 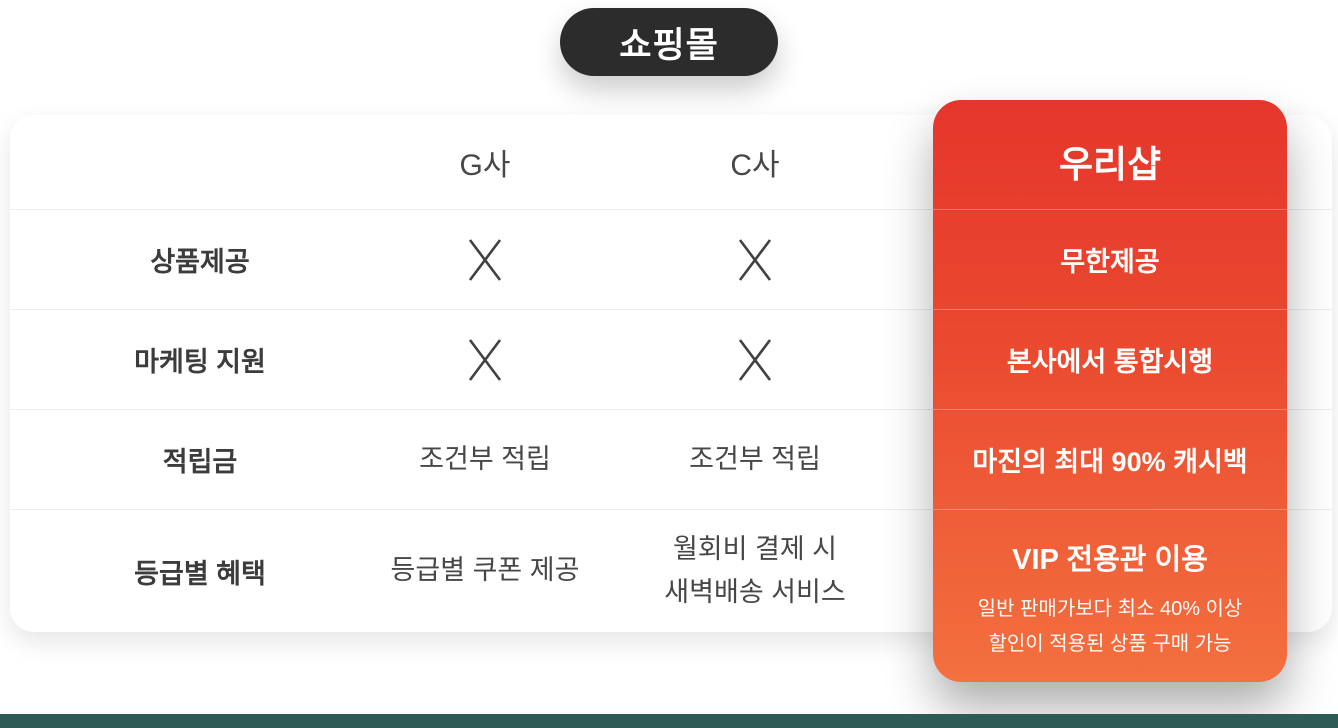 I want to click on ourshop-value-cashback: 마진의 최대 90% 캐시백, so click(x=1110, y=460).